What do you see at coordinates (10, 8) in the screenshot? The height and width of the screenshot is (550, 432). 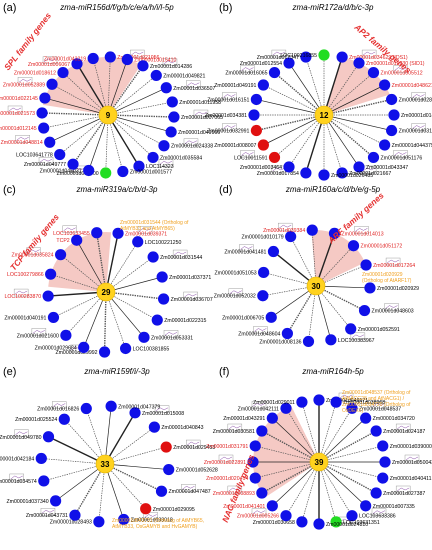 I see `panel-letter: (a)` at bounding box center [10, 8].